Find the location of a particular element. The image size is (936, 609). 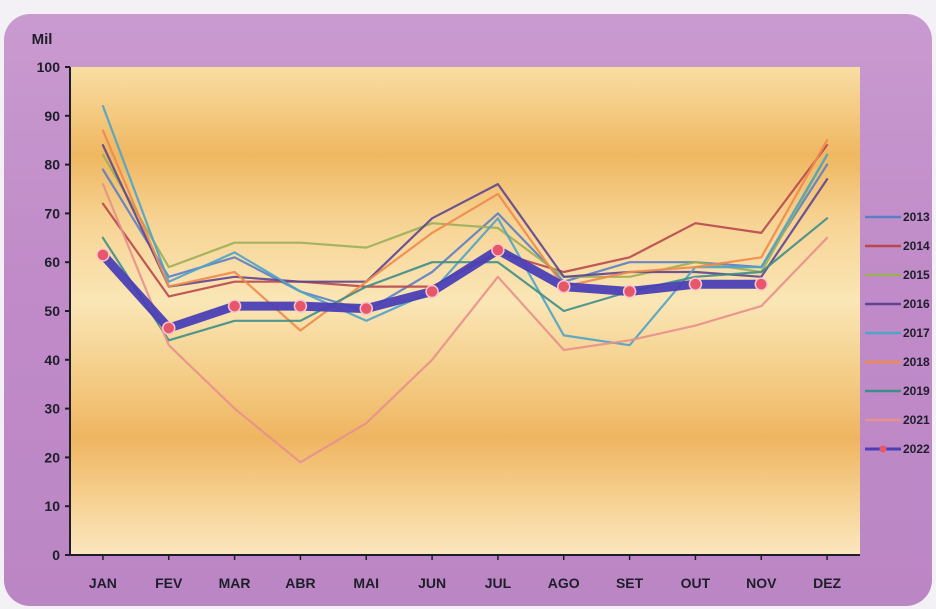

legend-marker-2022 is located at coordinates (883, 449).